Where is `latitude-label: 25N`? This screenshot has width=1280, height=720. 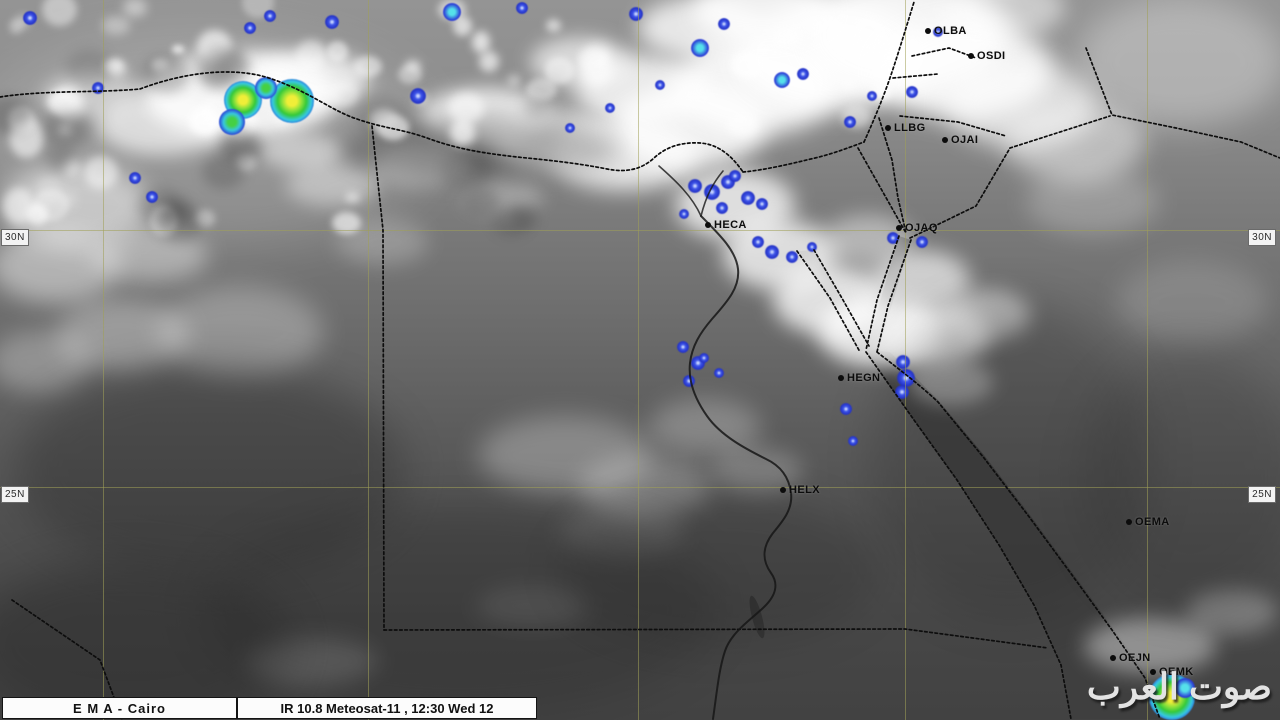
latitude-label: 25N is located at coordinates (15, 494).